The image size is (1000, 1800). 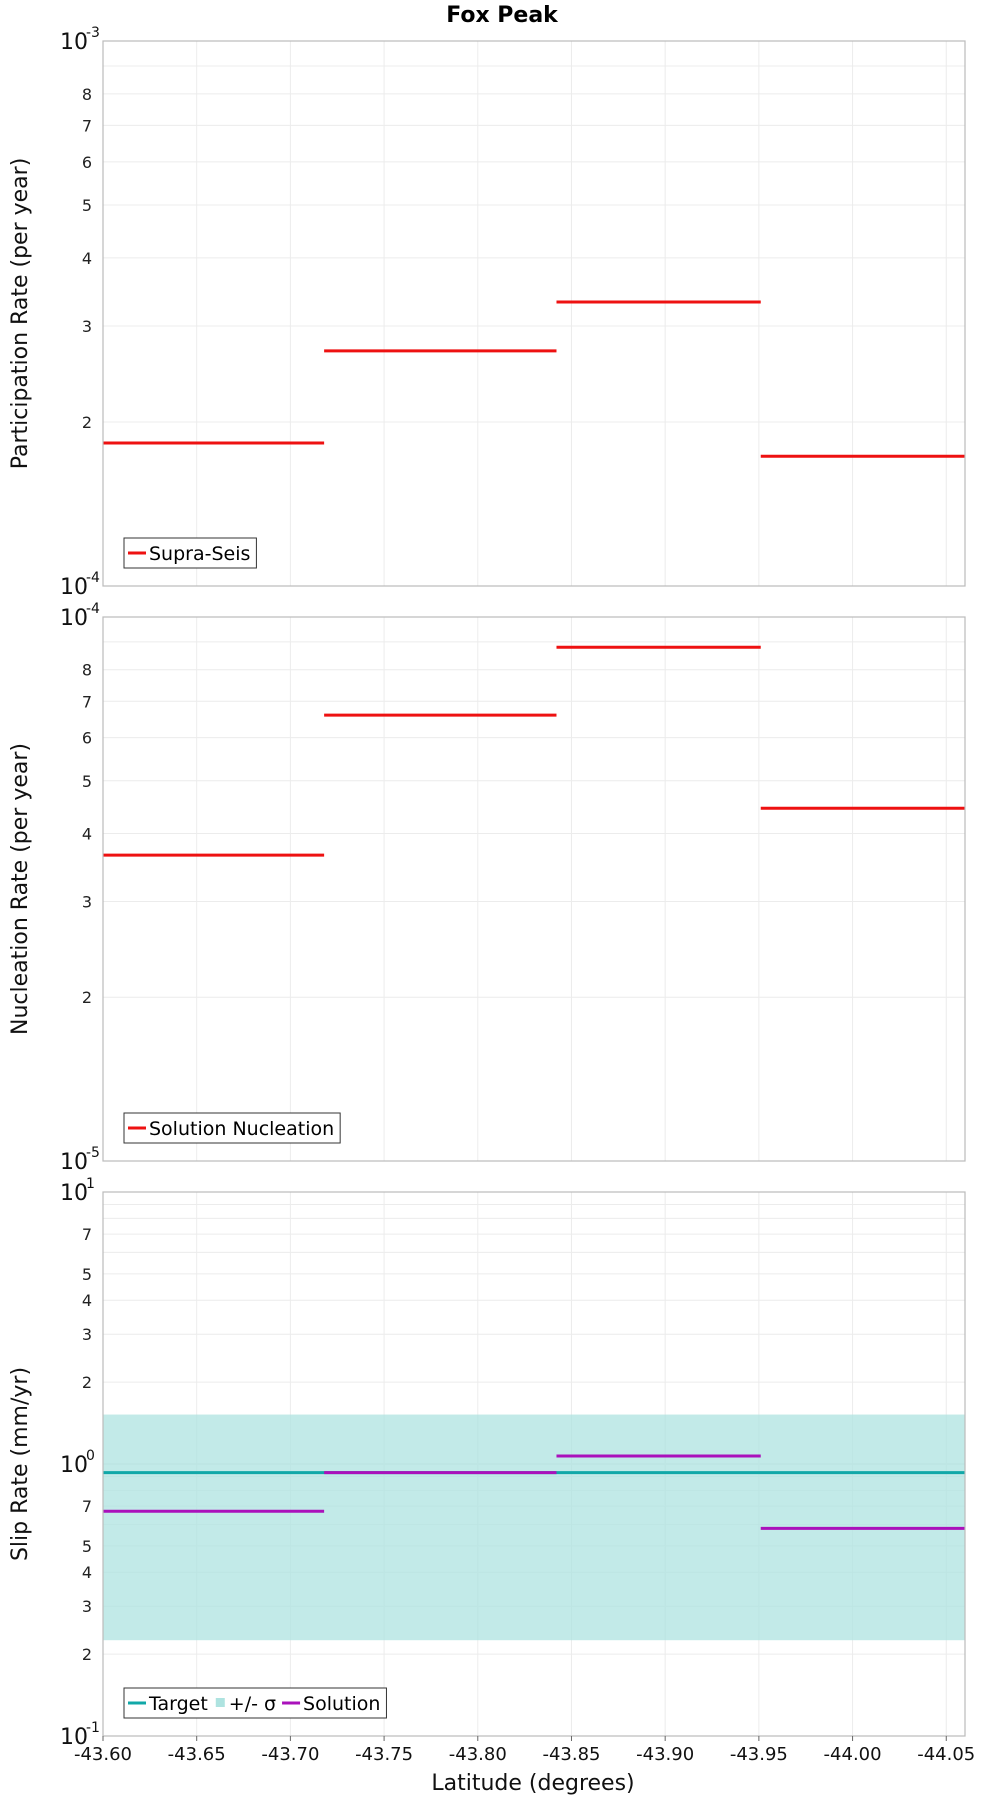 I want to click on x-tick-label: -43.70, so click(x=290, y=1754).